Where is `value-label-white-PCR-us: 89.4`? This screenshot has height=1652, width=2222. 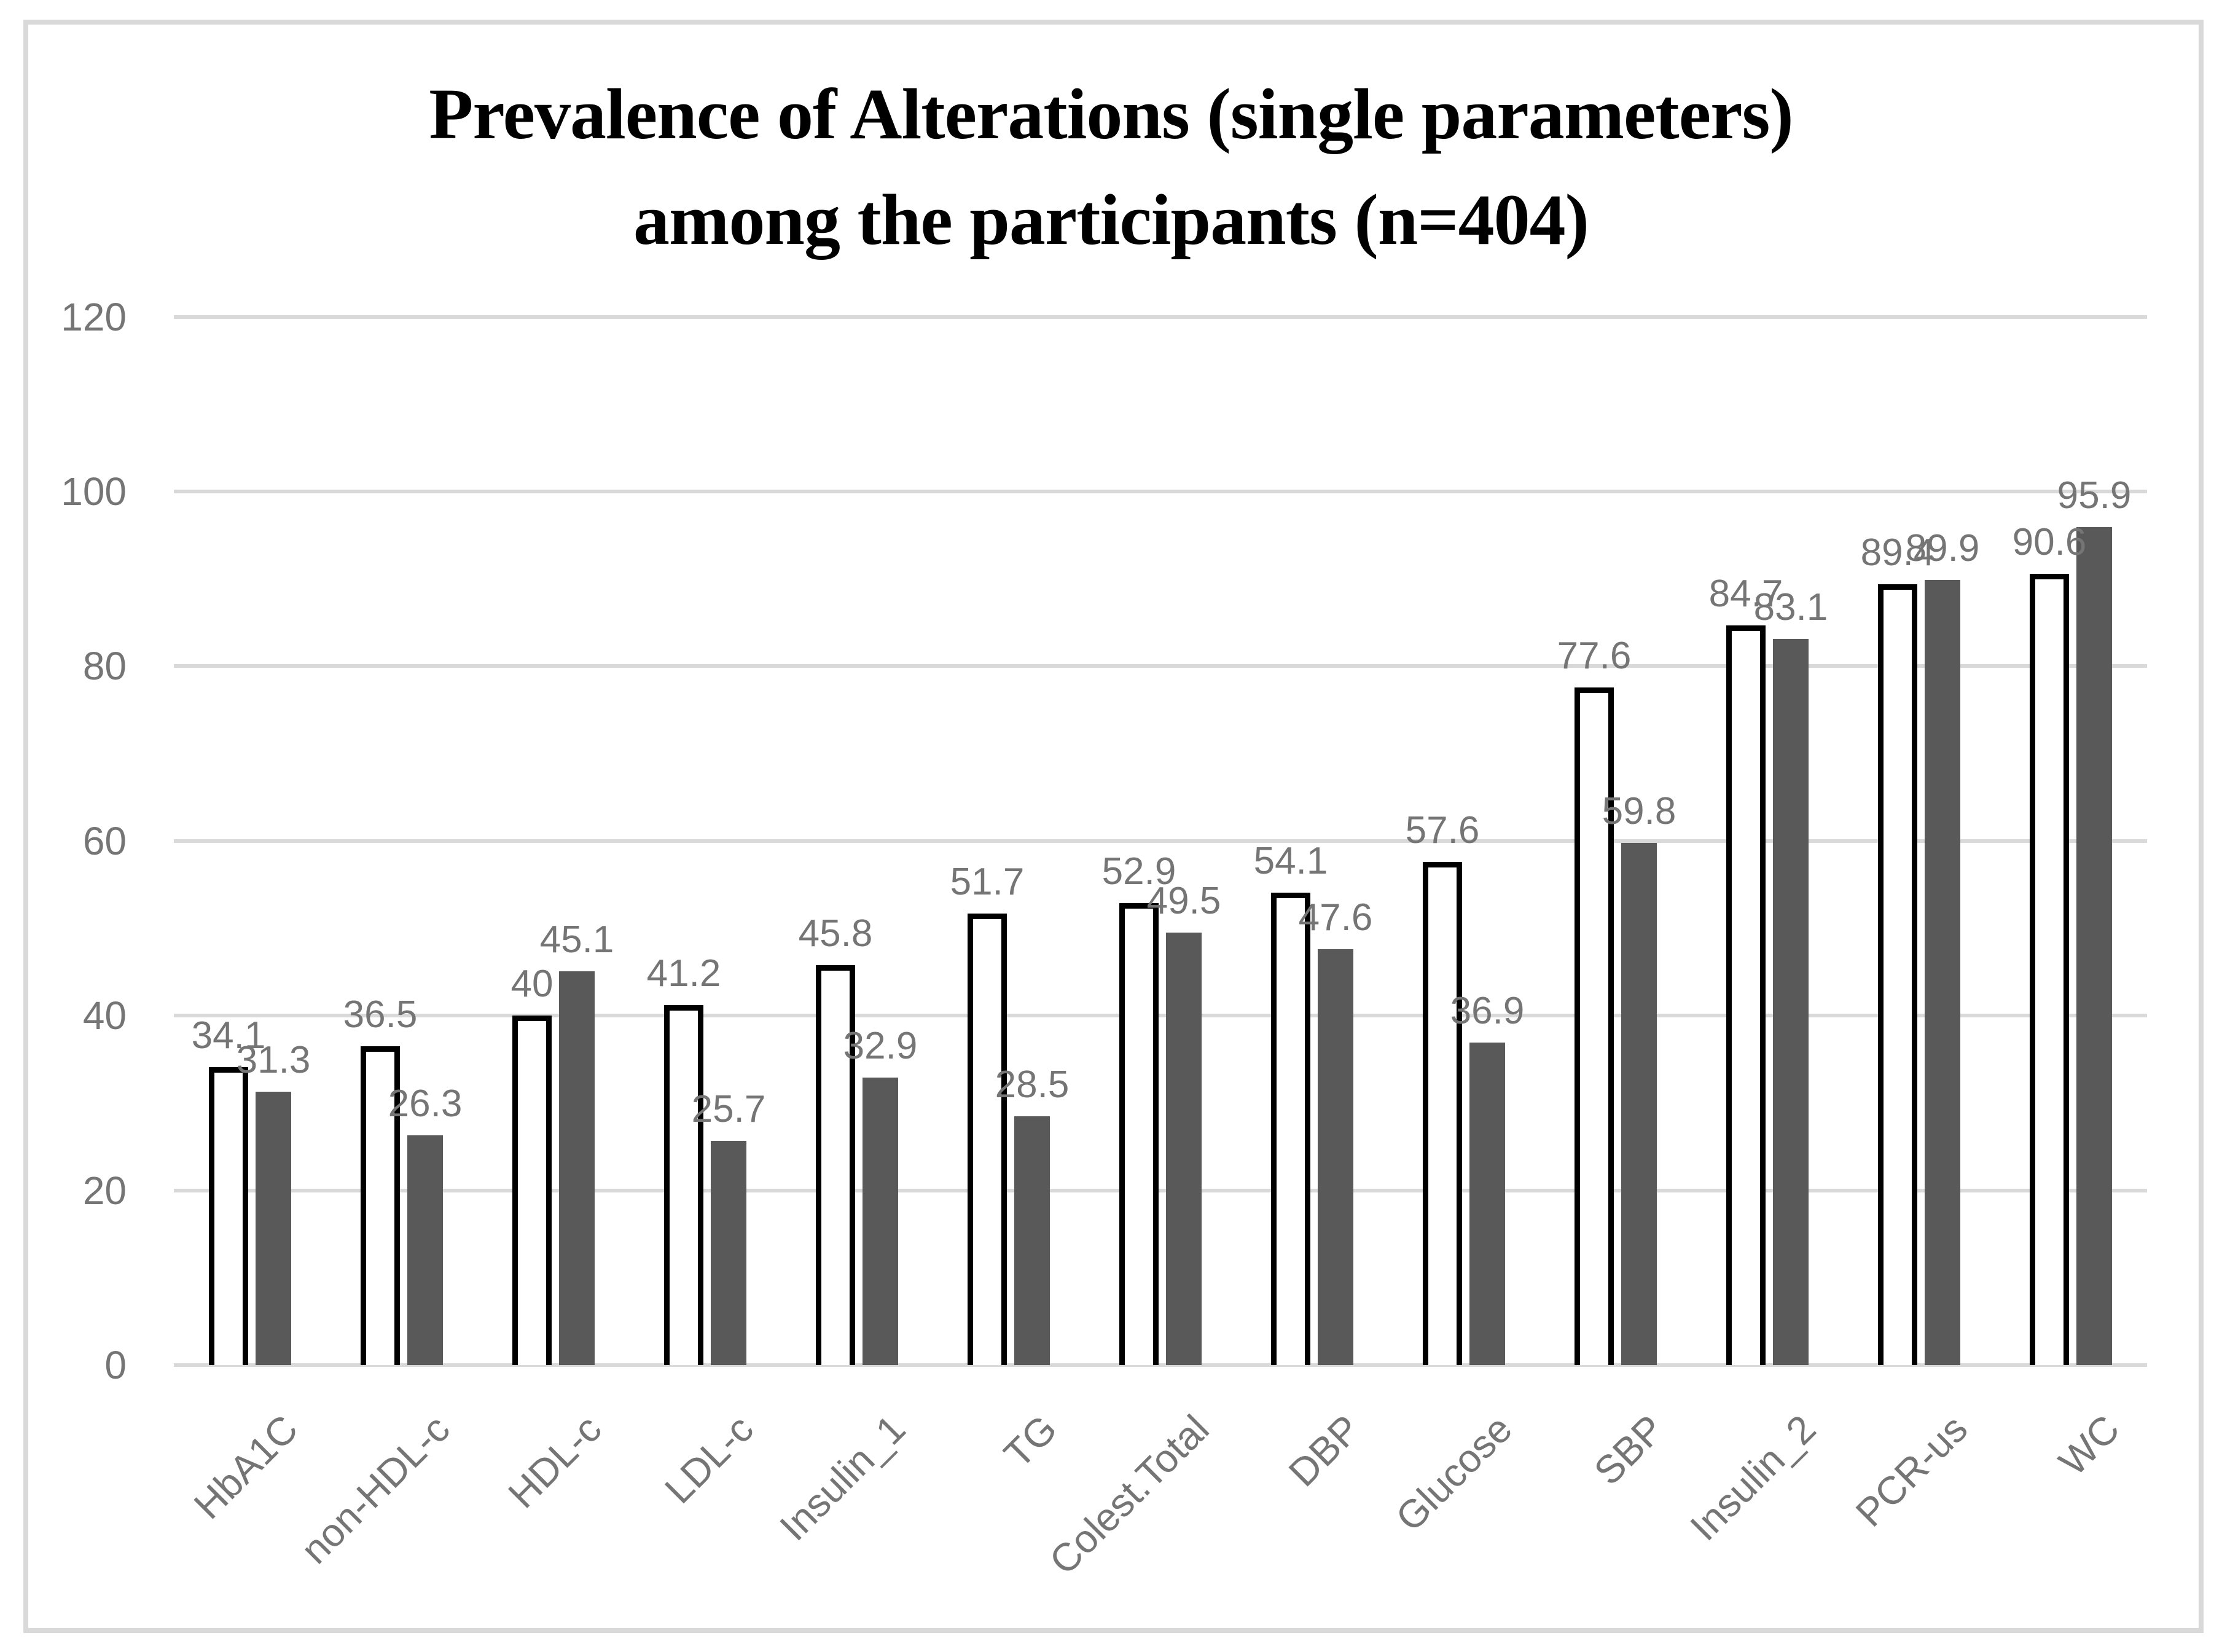 value-label-white-PCR-us: 89.4 is located at coordinates (1897, 552).